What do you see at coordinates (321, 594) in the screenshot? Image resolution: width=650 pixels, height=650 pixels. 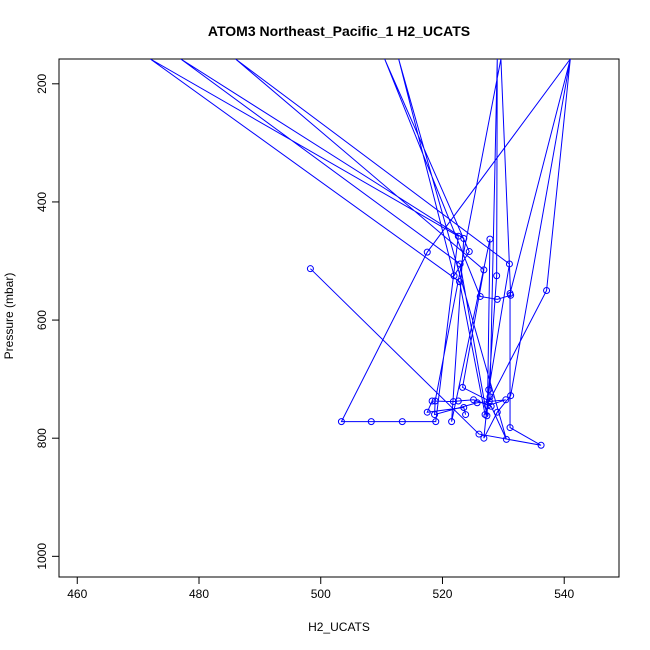 I see `x-tick-label: 500` at bounding box center [321, 594].